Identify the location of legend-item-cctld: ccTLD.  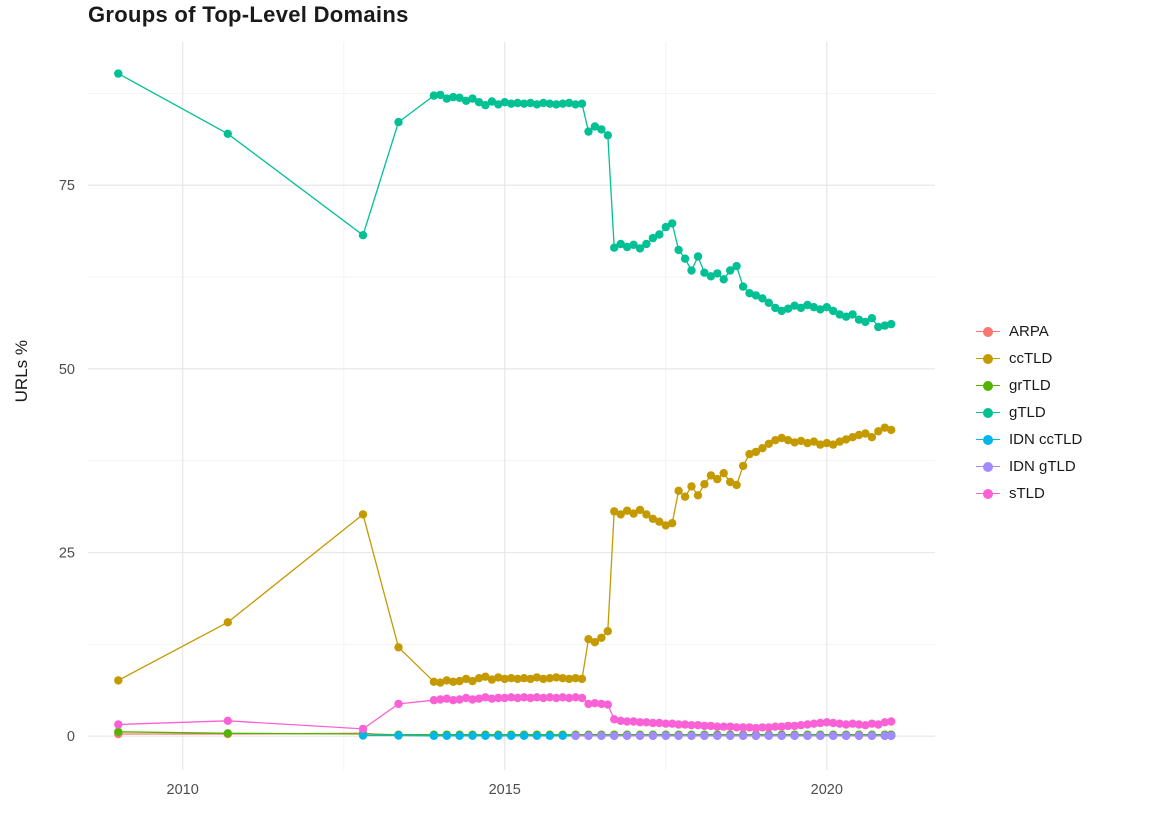
(1029, 358).